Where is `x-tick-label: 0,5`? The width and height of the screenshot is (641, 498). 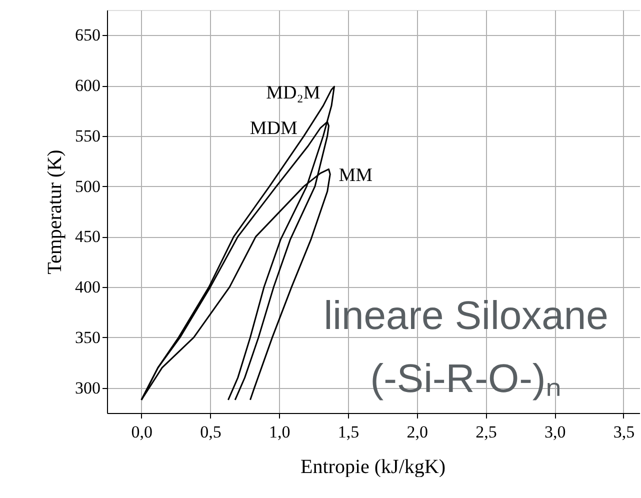 x-tick-label: 0,5 is located at coordinates (211, 432).